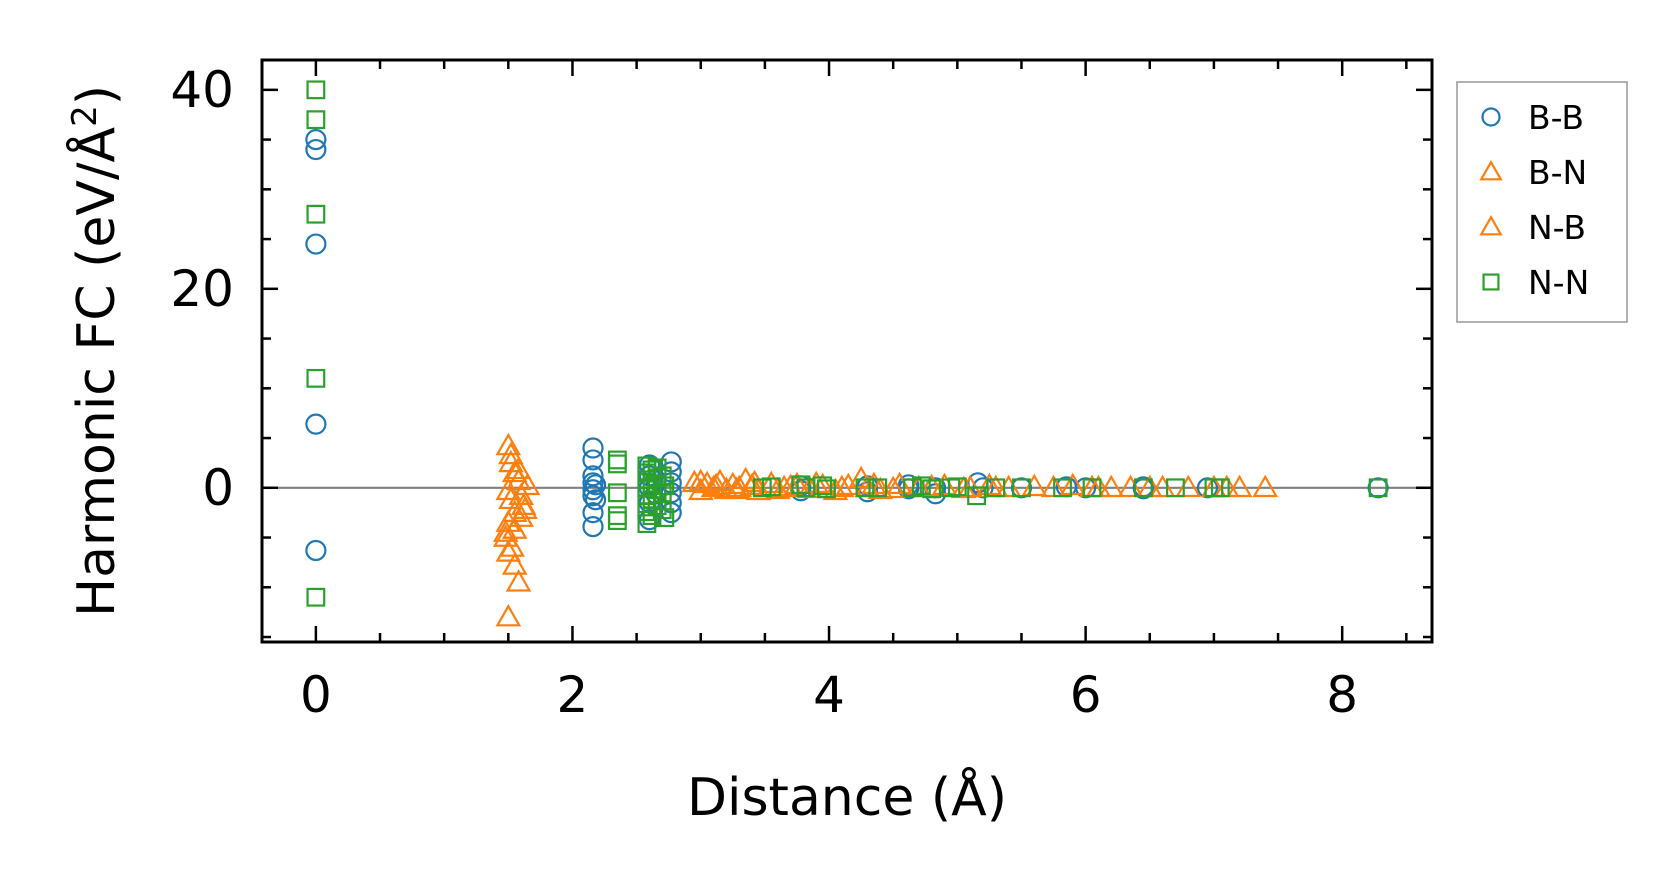  Describe the element at coordinates (85, 116) in the screenshot. I see `y-axis-label-sup: 2` at that location.